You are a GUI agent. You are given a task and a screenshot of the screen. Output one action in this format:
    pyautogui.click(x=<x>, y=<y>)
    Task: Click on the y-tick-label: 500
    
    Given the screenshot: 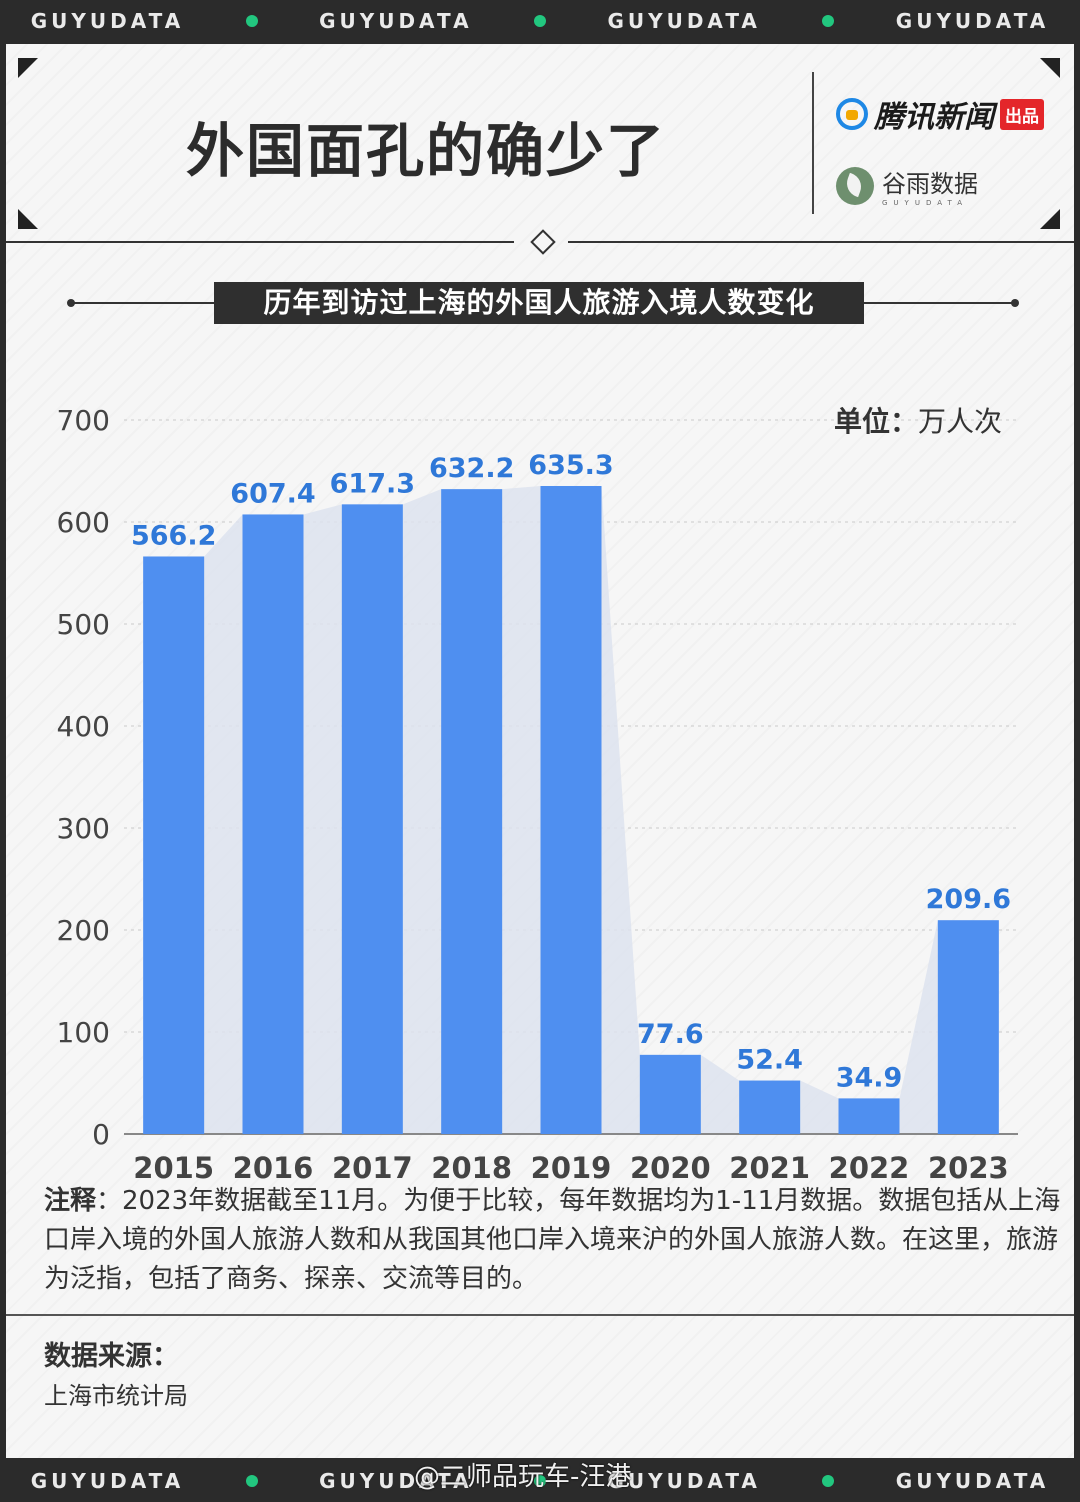 What is the action you would take?
    pyautogui.click(x=83, y=624)
    